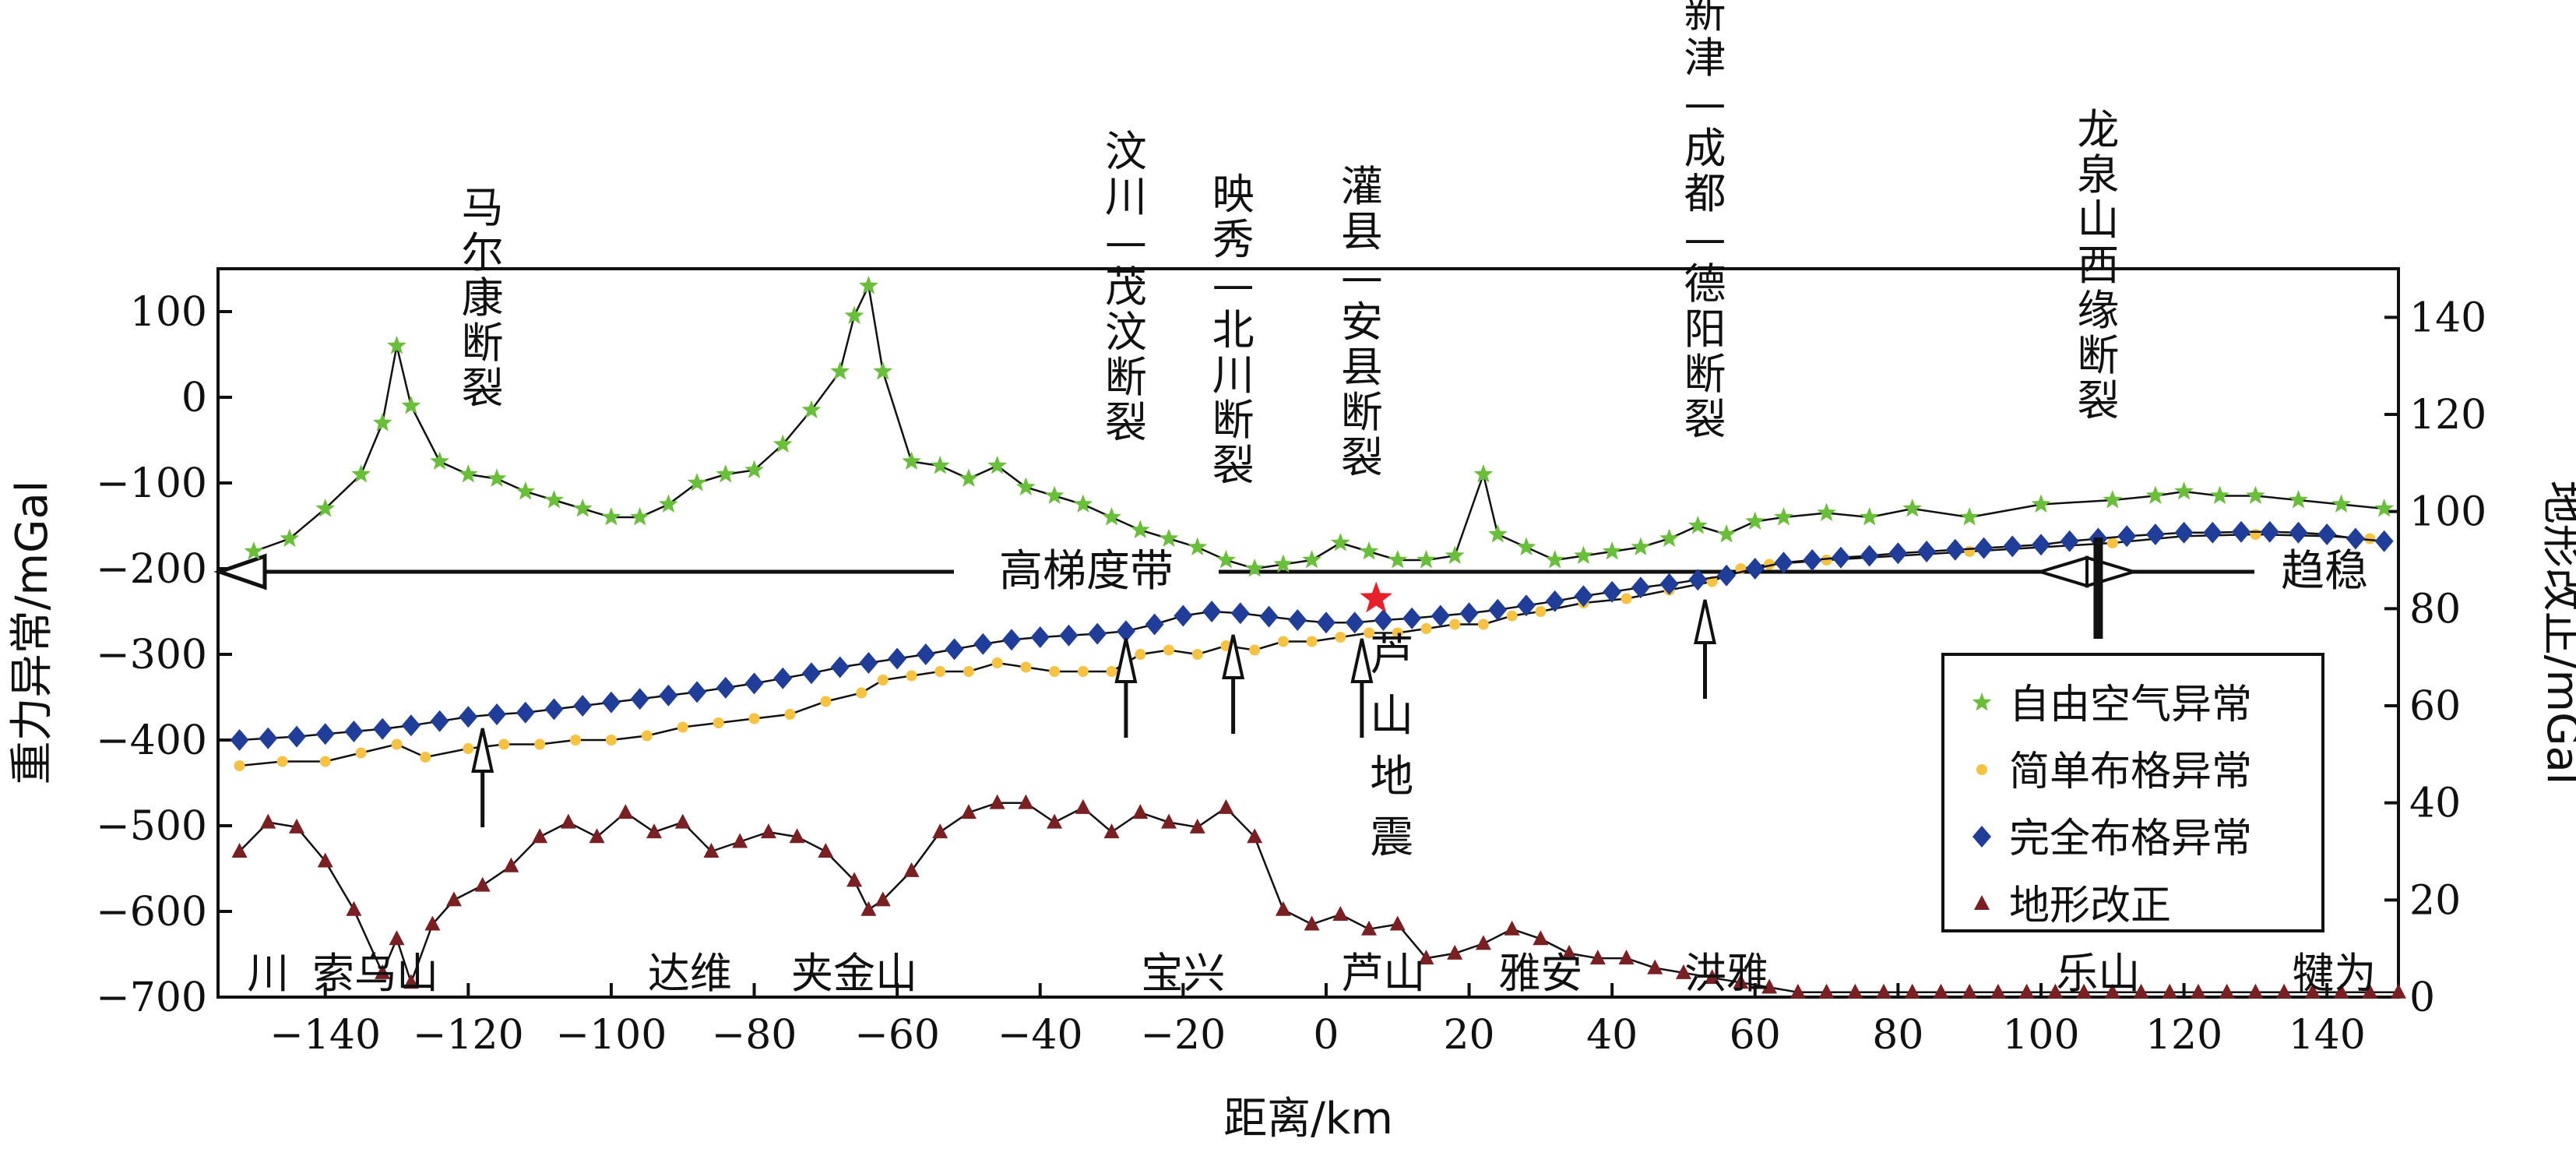  What do you see at coordinates (897, 1035) in the screenshot?
I see `x-tick-label: −60` at bounding box center [897, 1035].